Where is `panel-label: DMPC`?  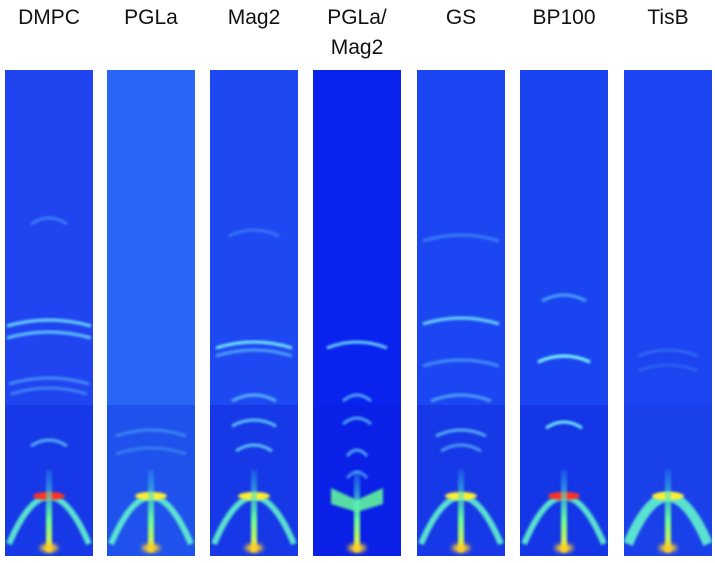
panel-label: DMPC is located at coordinates (49, 17).